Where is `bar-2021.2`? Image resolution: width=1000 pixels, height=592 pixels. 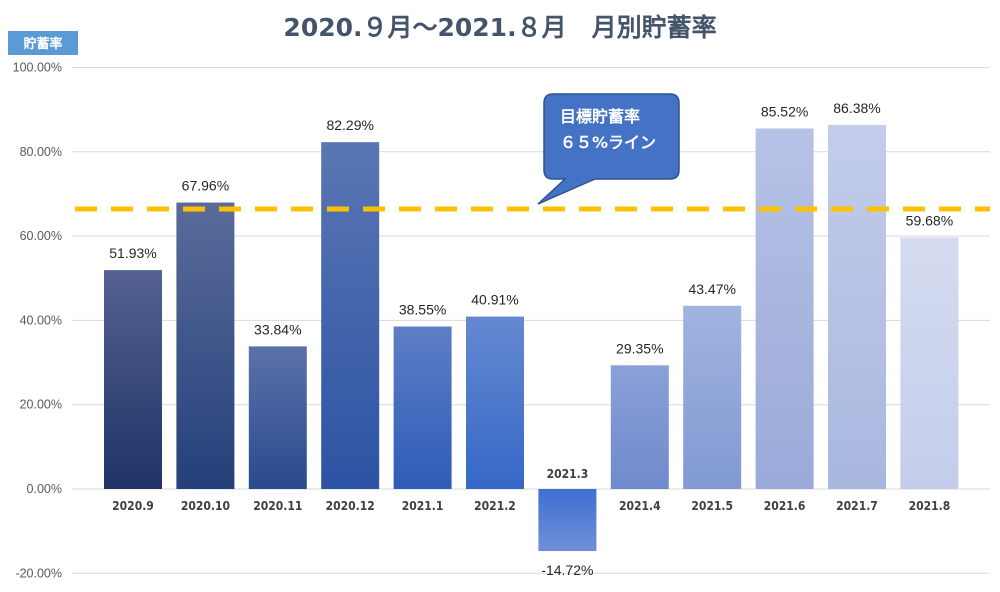
bar-2021.2 is located at coordinates (495, 402).